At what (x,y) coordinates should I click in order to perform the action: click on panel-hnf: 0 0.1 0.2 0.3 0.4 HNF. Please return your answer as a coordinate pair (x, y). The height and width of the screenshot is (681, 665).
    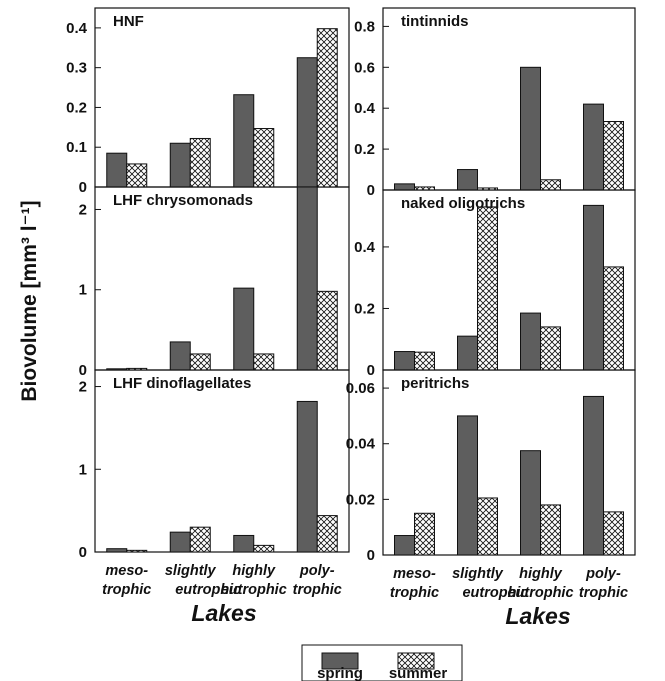
    Looking at the image, I should click on (208, 101).